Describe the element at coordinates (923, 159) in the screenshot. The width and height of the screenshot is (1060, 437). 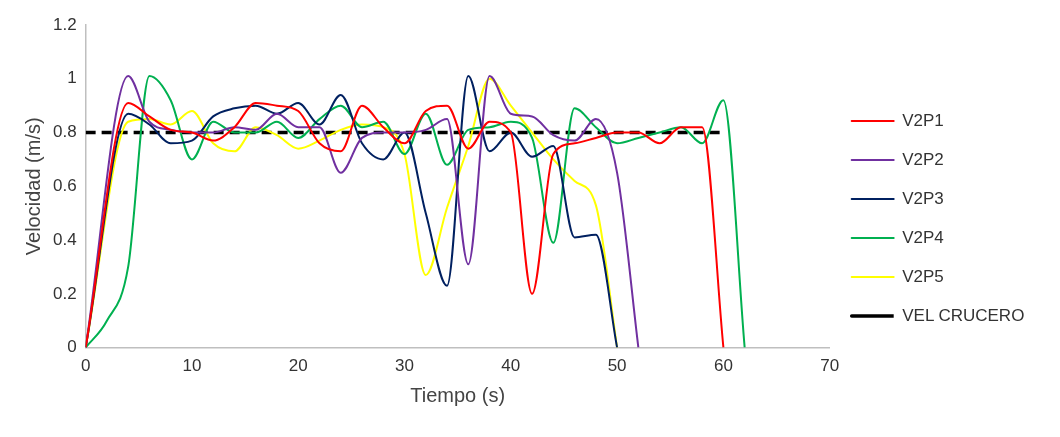
I see `legend-label: V2P2` at that location.